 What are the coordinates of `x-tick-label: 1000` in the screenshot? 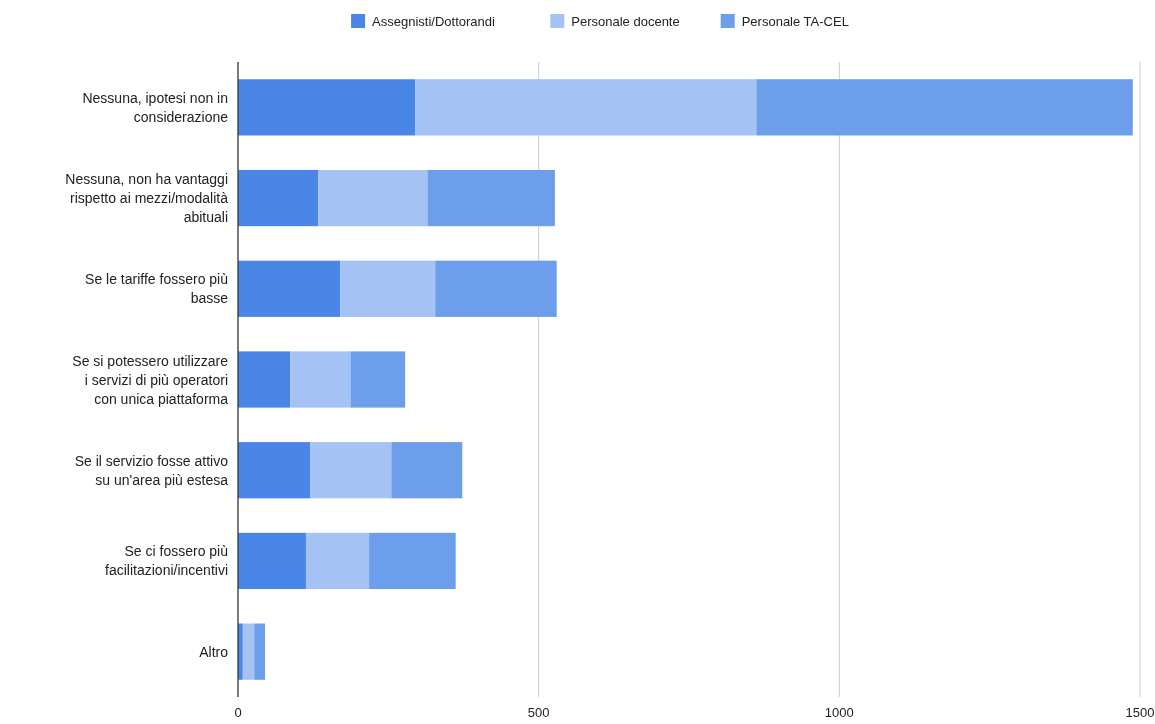 It's located at (839, 712).